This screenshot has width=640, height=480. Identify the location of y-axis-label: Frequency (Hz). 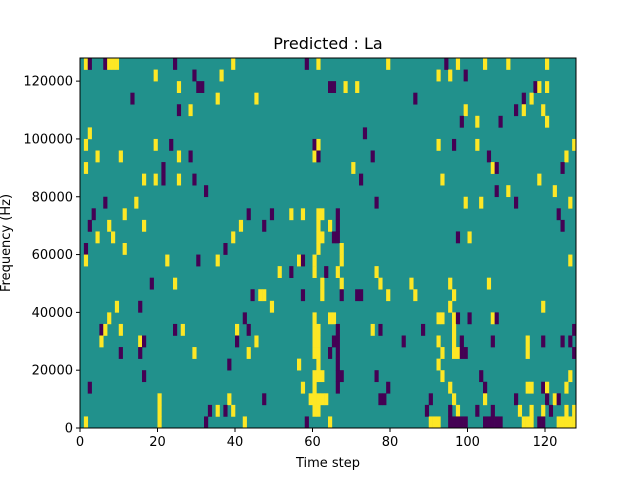
(7, 243).